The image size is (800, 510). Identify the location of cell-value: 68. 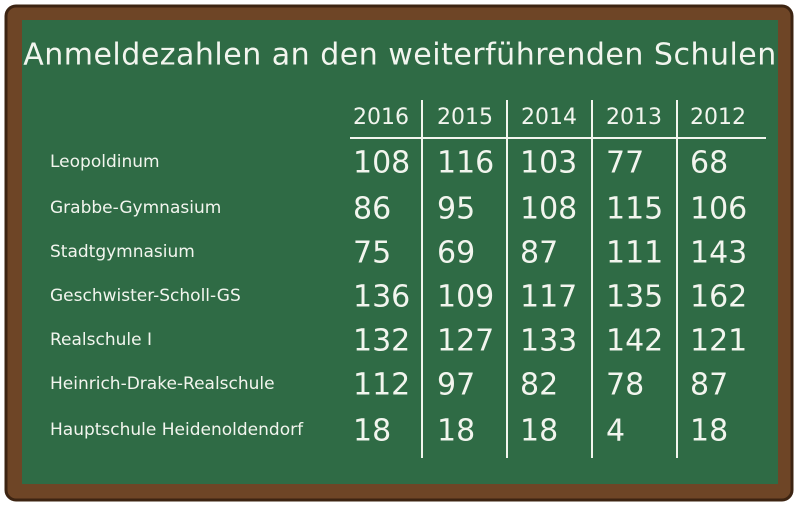
(709, 163).